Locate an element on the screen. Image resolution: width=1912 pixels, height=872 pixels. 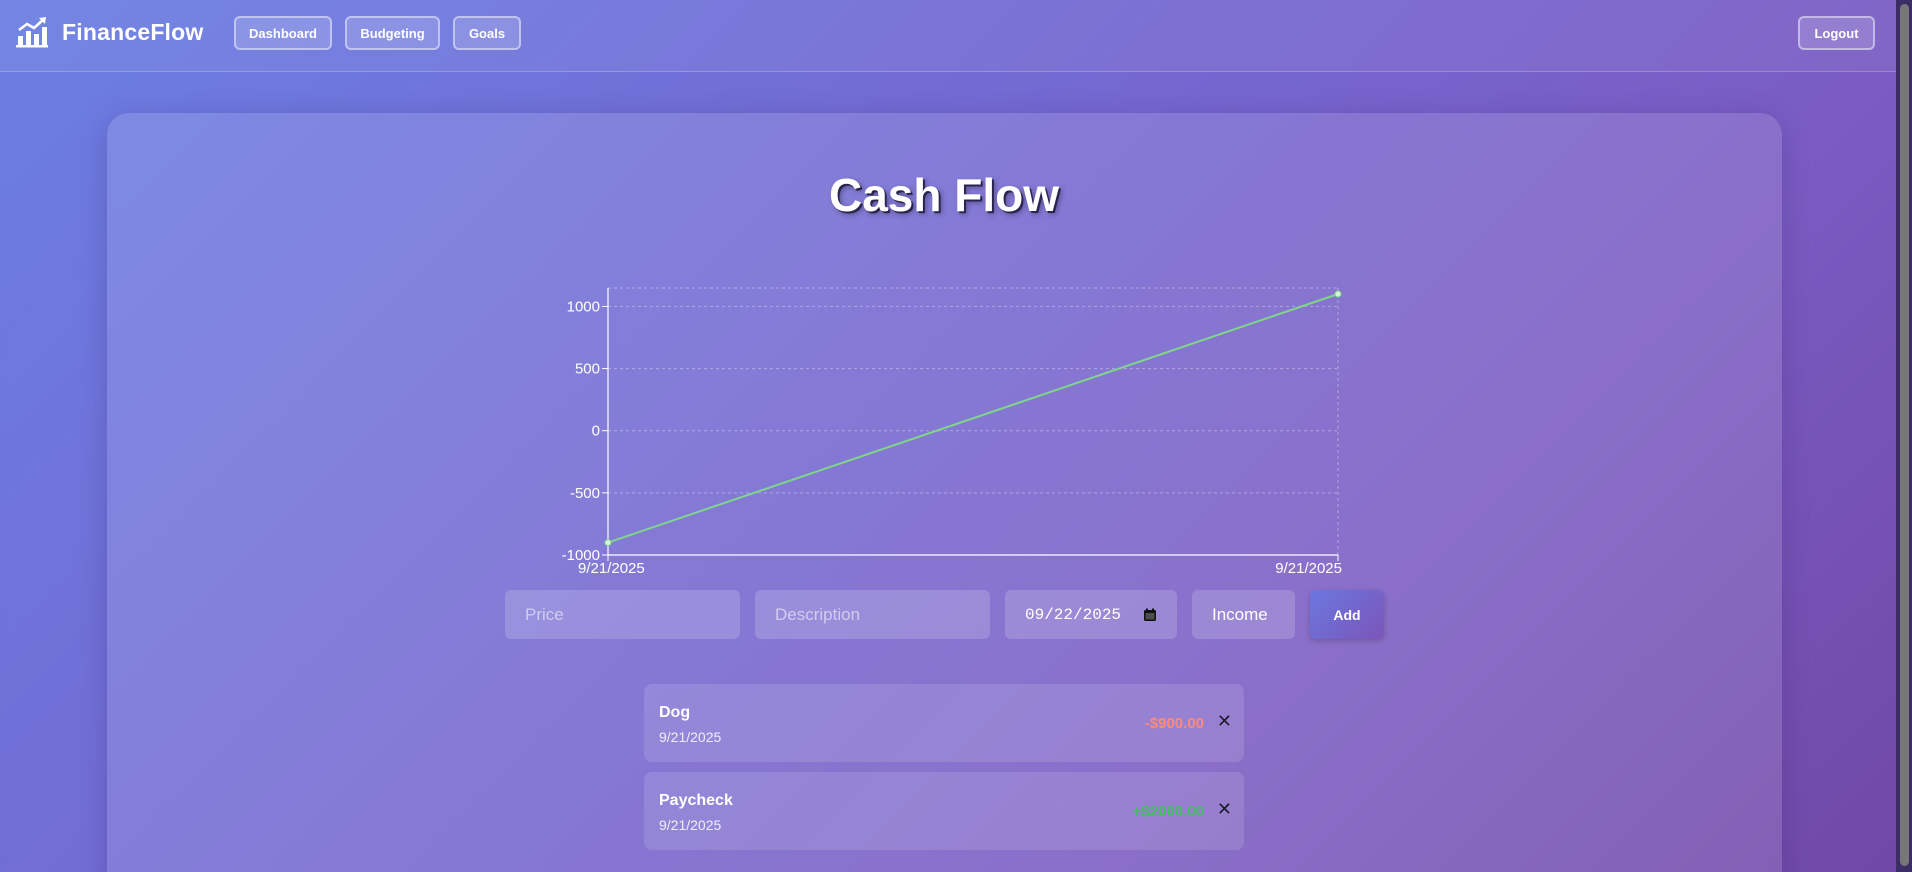
transaction-item: Dog 9/21/2025 -$900.00 ✕ is located at coordinates (944, 723).